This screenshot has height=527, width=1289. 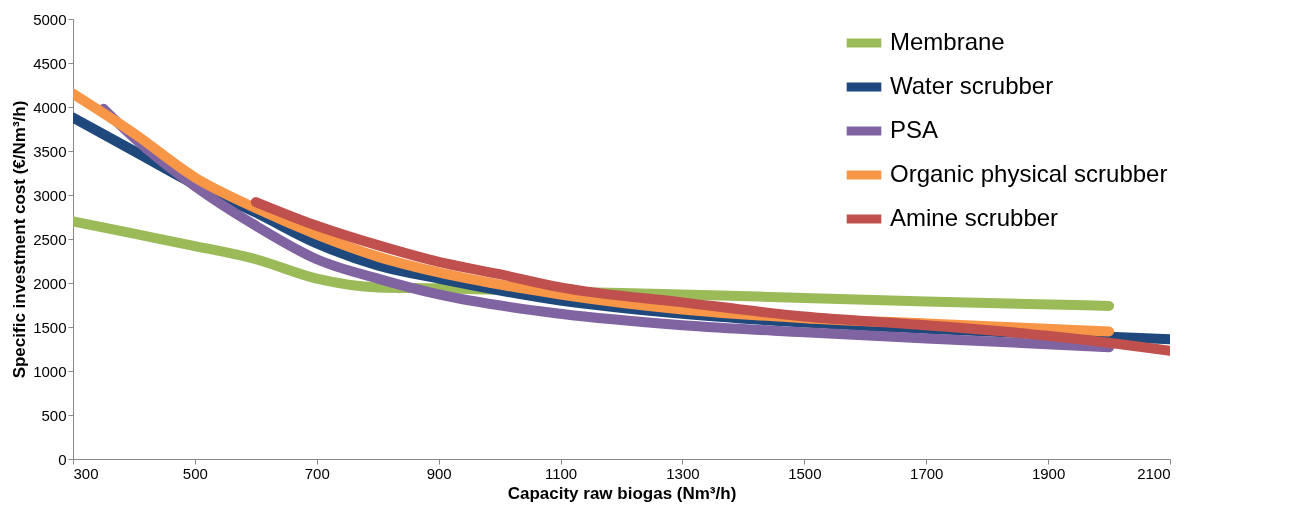 What do you see at coordinates (50, 283) in the screenshot?
I see `y-tick-label: 2000` at bounding box center [50, 283].